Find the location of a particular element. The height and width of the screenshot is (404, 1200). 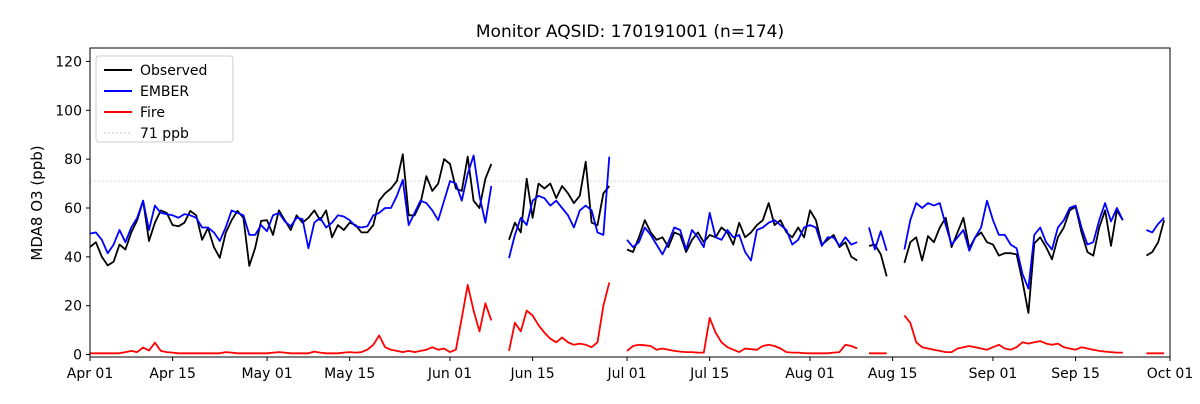

legend-label-fire: Fire is located at coordinates (152, 113).